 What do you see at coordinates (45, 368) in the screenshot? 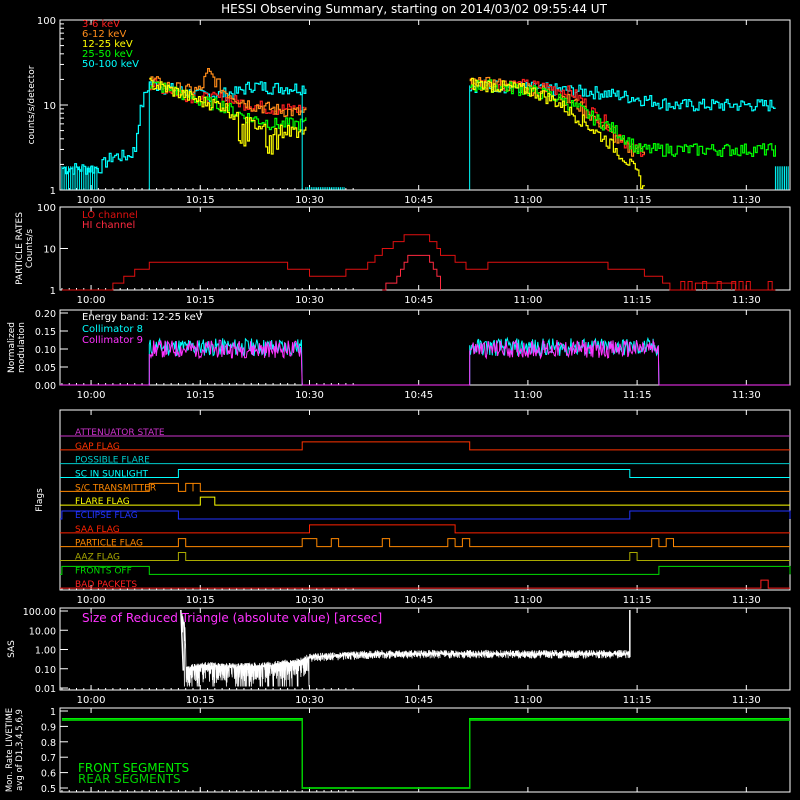
I see `modulation-ytick-label: 0.05` at bounding box center [45, 368].